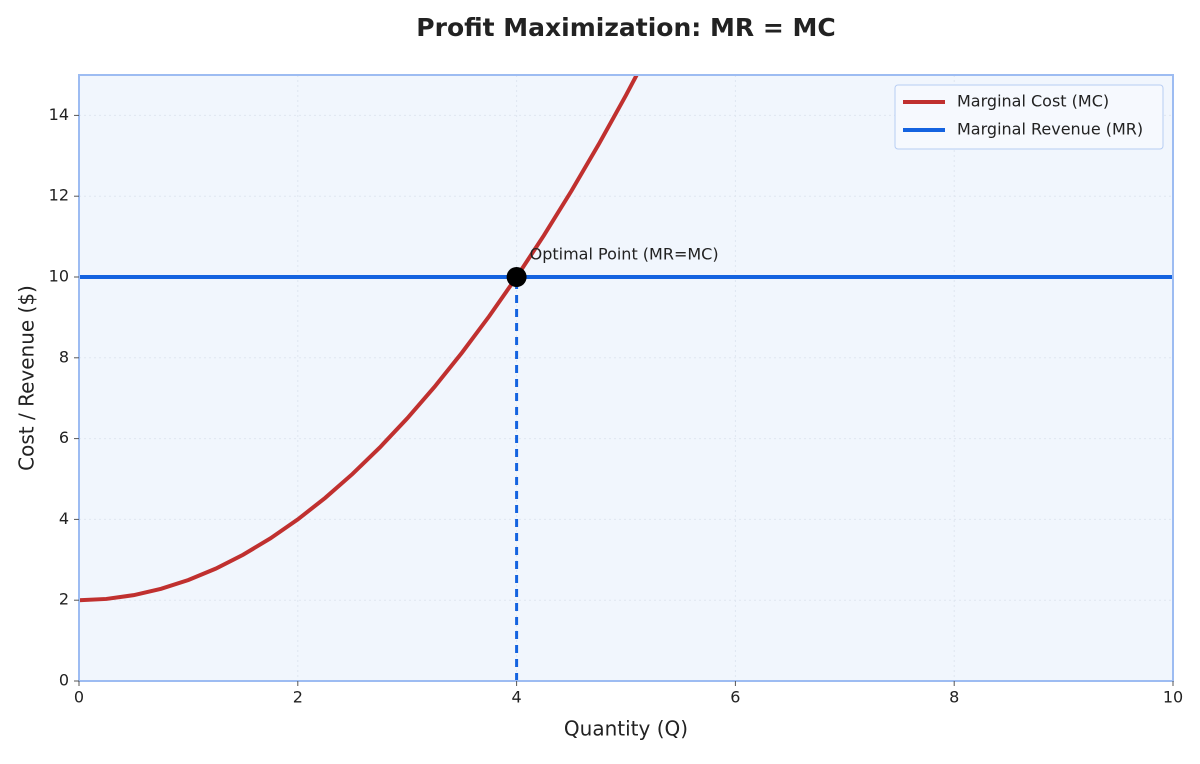 This screenshot has width=1200, height=764. What do you see at coordinates (624, 254) in the screenshot?
I see `point-annotation: Optimal Point (MR=MC)` at bounding box center [624, 254].